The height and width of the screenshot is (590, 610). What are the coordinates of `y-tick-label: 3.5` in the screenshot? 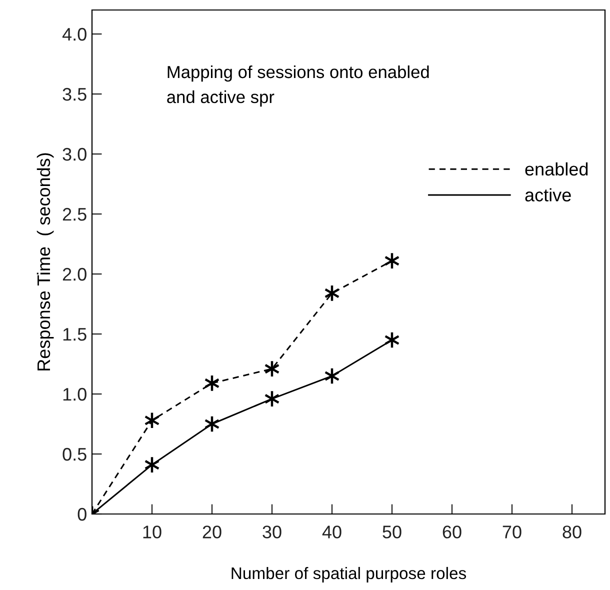 It's located at (74, 94).